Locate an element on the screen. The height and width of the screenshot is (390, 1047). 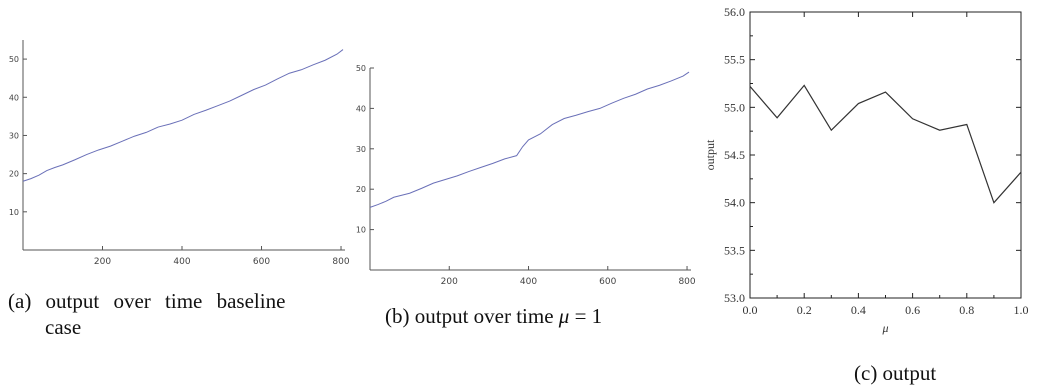
caption-a-line2: case is located at coordinates (183, 327).